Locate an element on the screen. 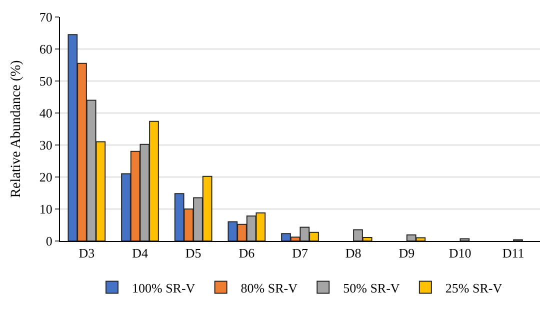 The height and width of the screenshot is (312, 550). x-tick-label: D8 is located at coordinates (353, 253).